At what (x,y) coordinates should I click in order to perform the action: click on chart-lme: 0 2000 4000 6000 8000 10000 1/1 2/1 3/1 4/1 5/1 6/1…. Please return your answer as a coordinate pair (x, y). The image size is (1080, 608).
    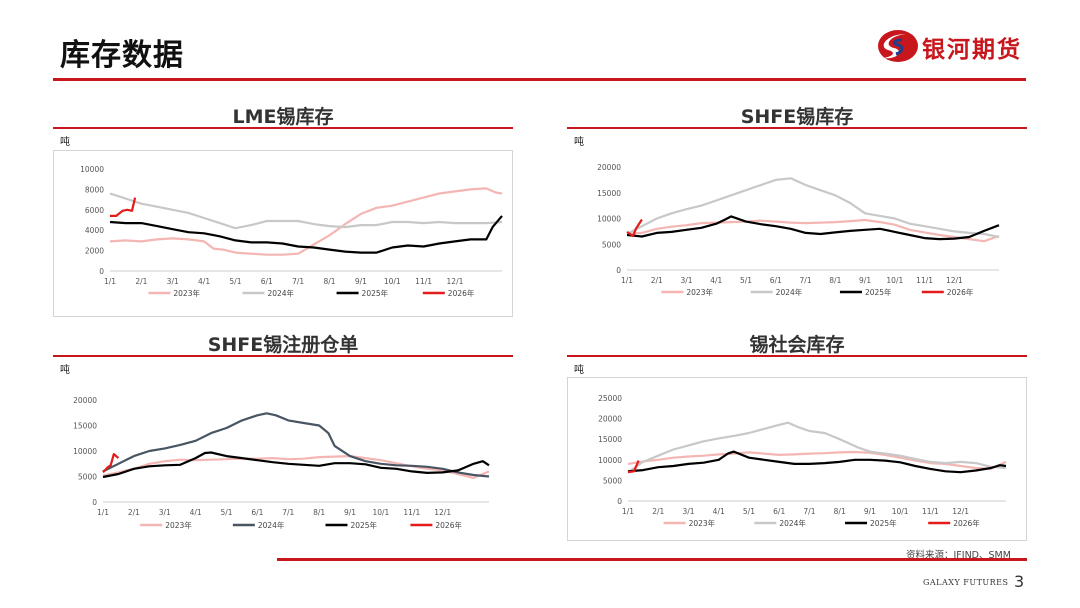
    Looking at the image, I should click on (291, 231).